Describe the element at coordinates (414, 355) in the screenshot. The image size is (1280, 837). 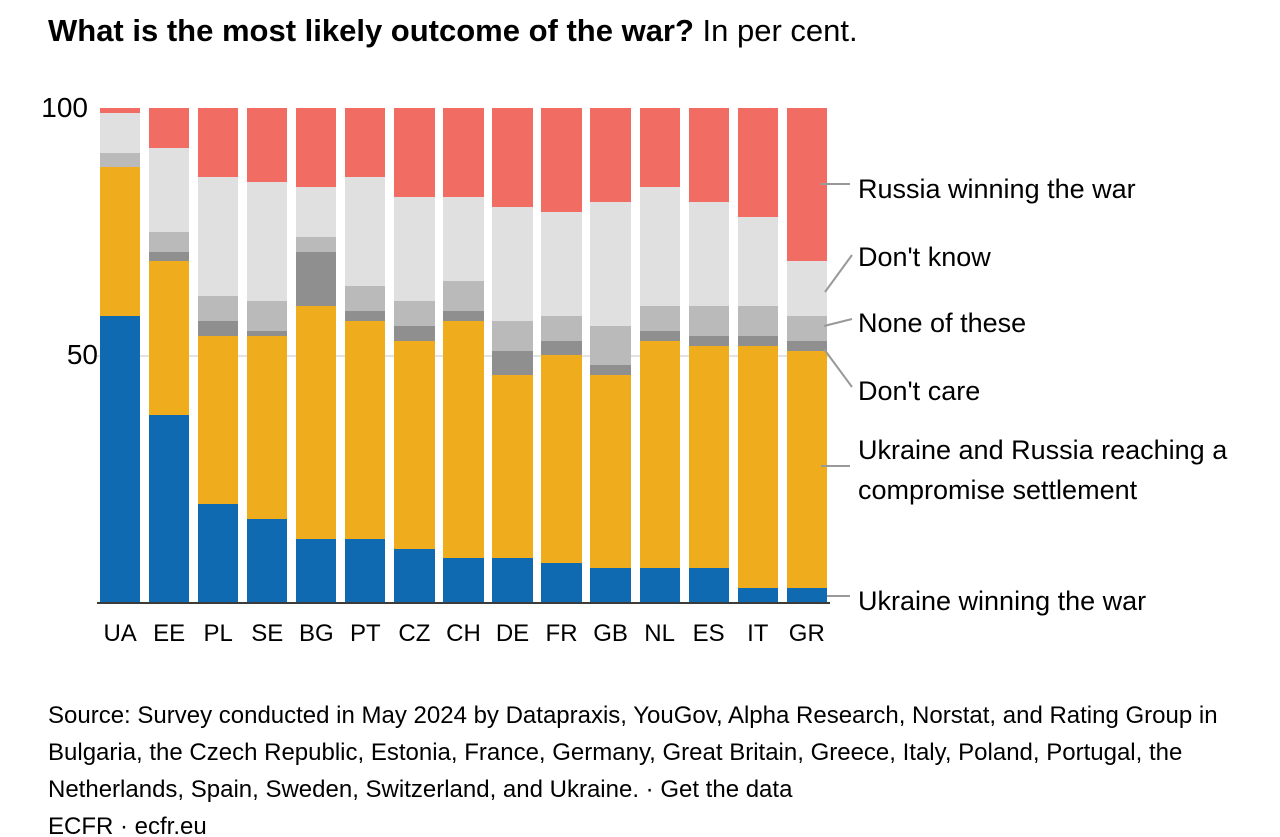
I see `bar-CZ` at that location.